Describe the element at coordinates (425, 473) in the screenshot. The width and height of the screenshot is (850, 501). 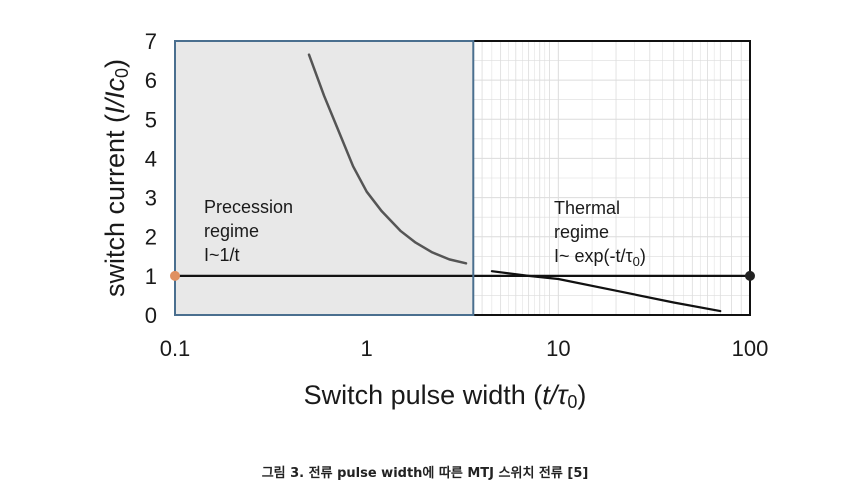
I see `figure-caption: 그림 3. 전류 pulse width에 따른 MTJ 스위치 전류 [5]` at that location.